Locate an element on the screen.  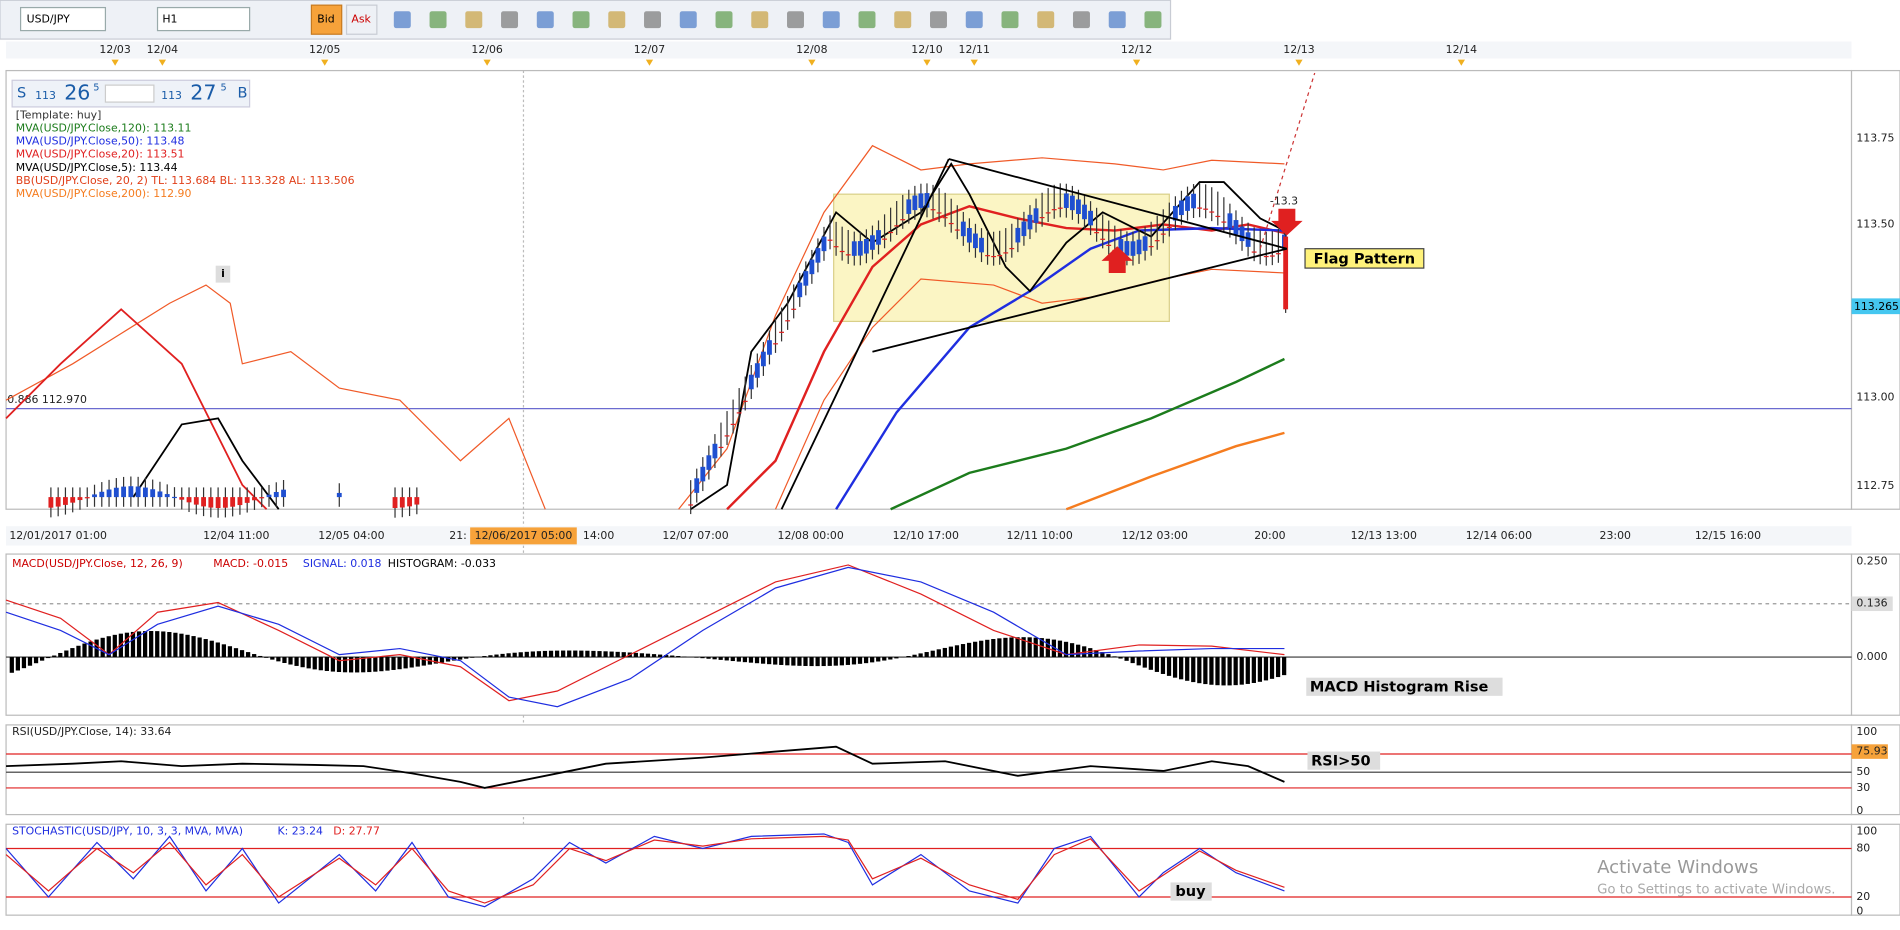
stoch-note: buy is located at coordinates (1190, 892).